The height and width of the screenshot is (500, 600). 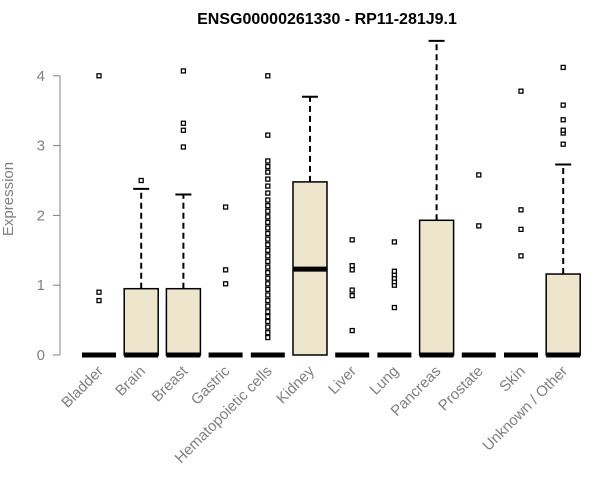 What do you see at coordinates (8, 199) in the screenshot?
I see `y-axis-label: Expression` at bounding box center [8, 199].